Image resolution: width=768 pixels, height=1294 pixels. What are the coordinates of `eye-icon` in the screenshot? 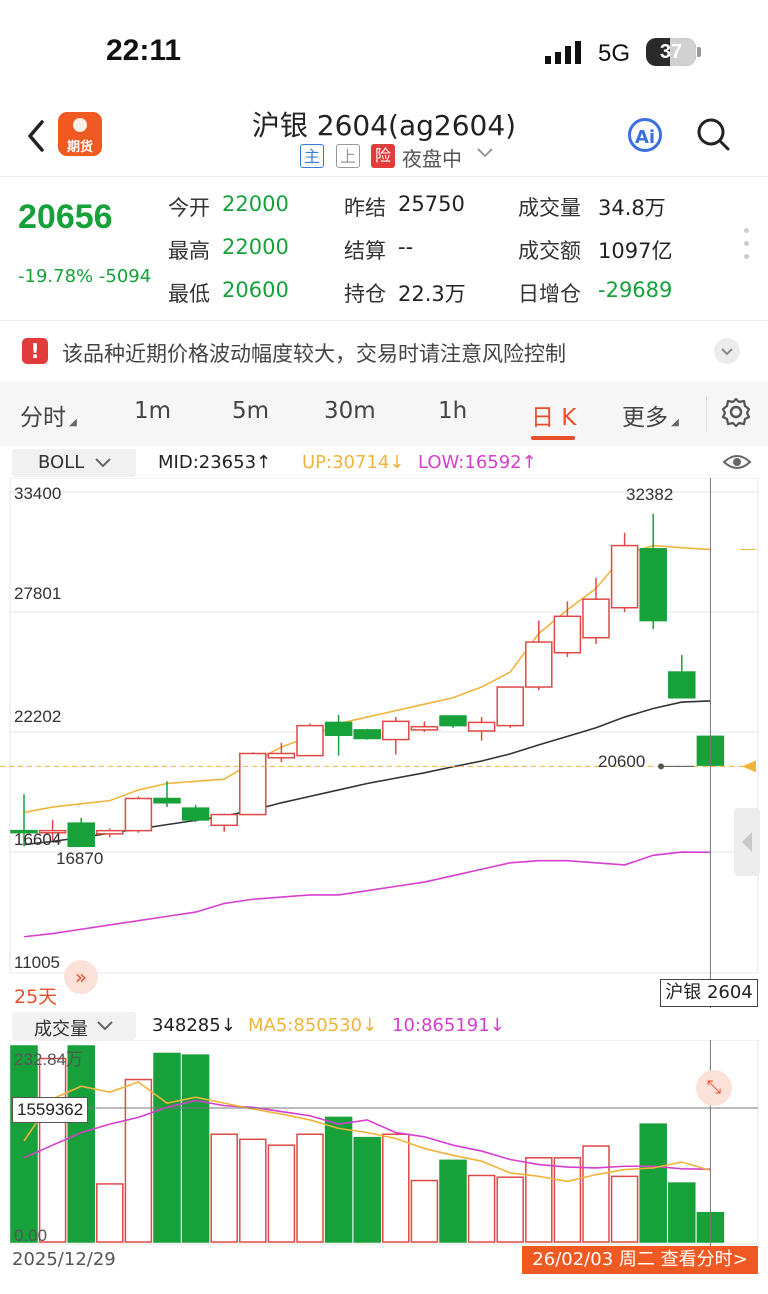 It's located at (737, 462).